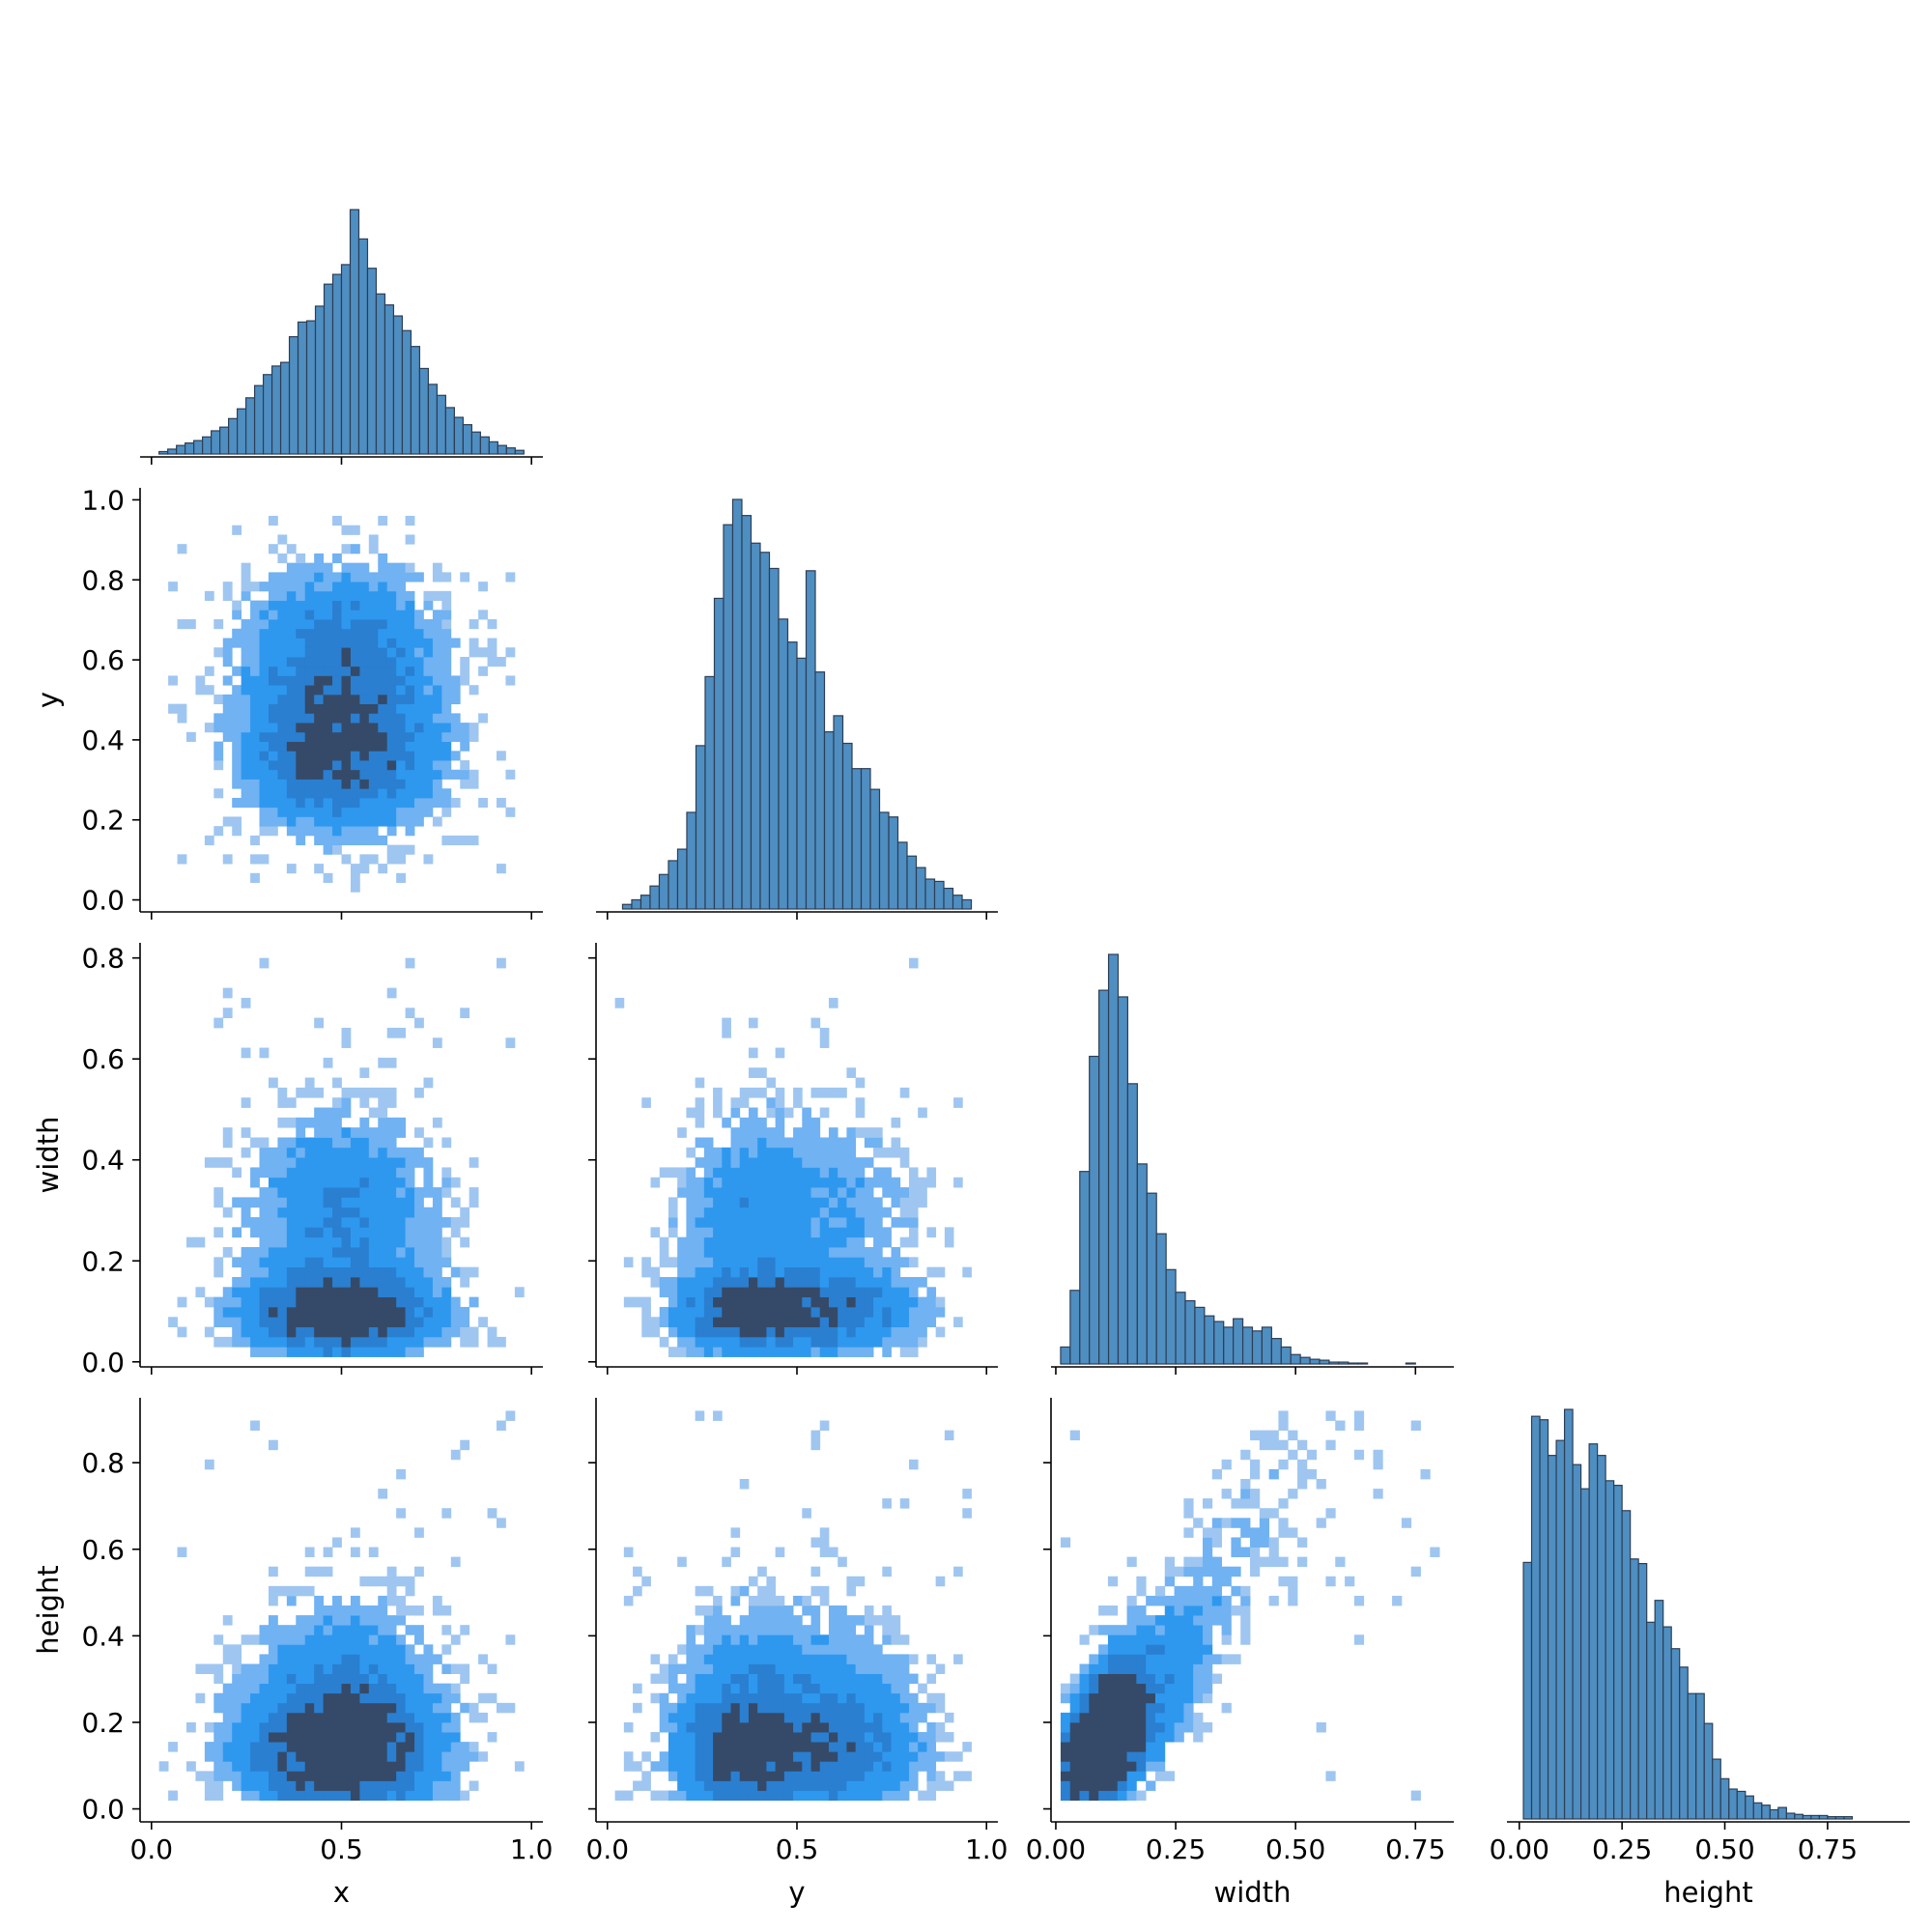  What do you see at coordinates (1724, 1849) in the screenshot?
I see `x-tick-label: 0.50` at bounding box center [1724, 1849].